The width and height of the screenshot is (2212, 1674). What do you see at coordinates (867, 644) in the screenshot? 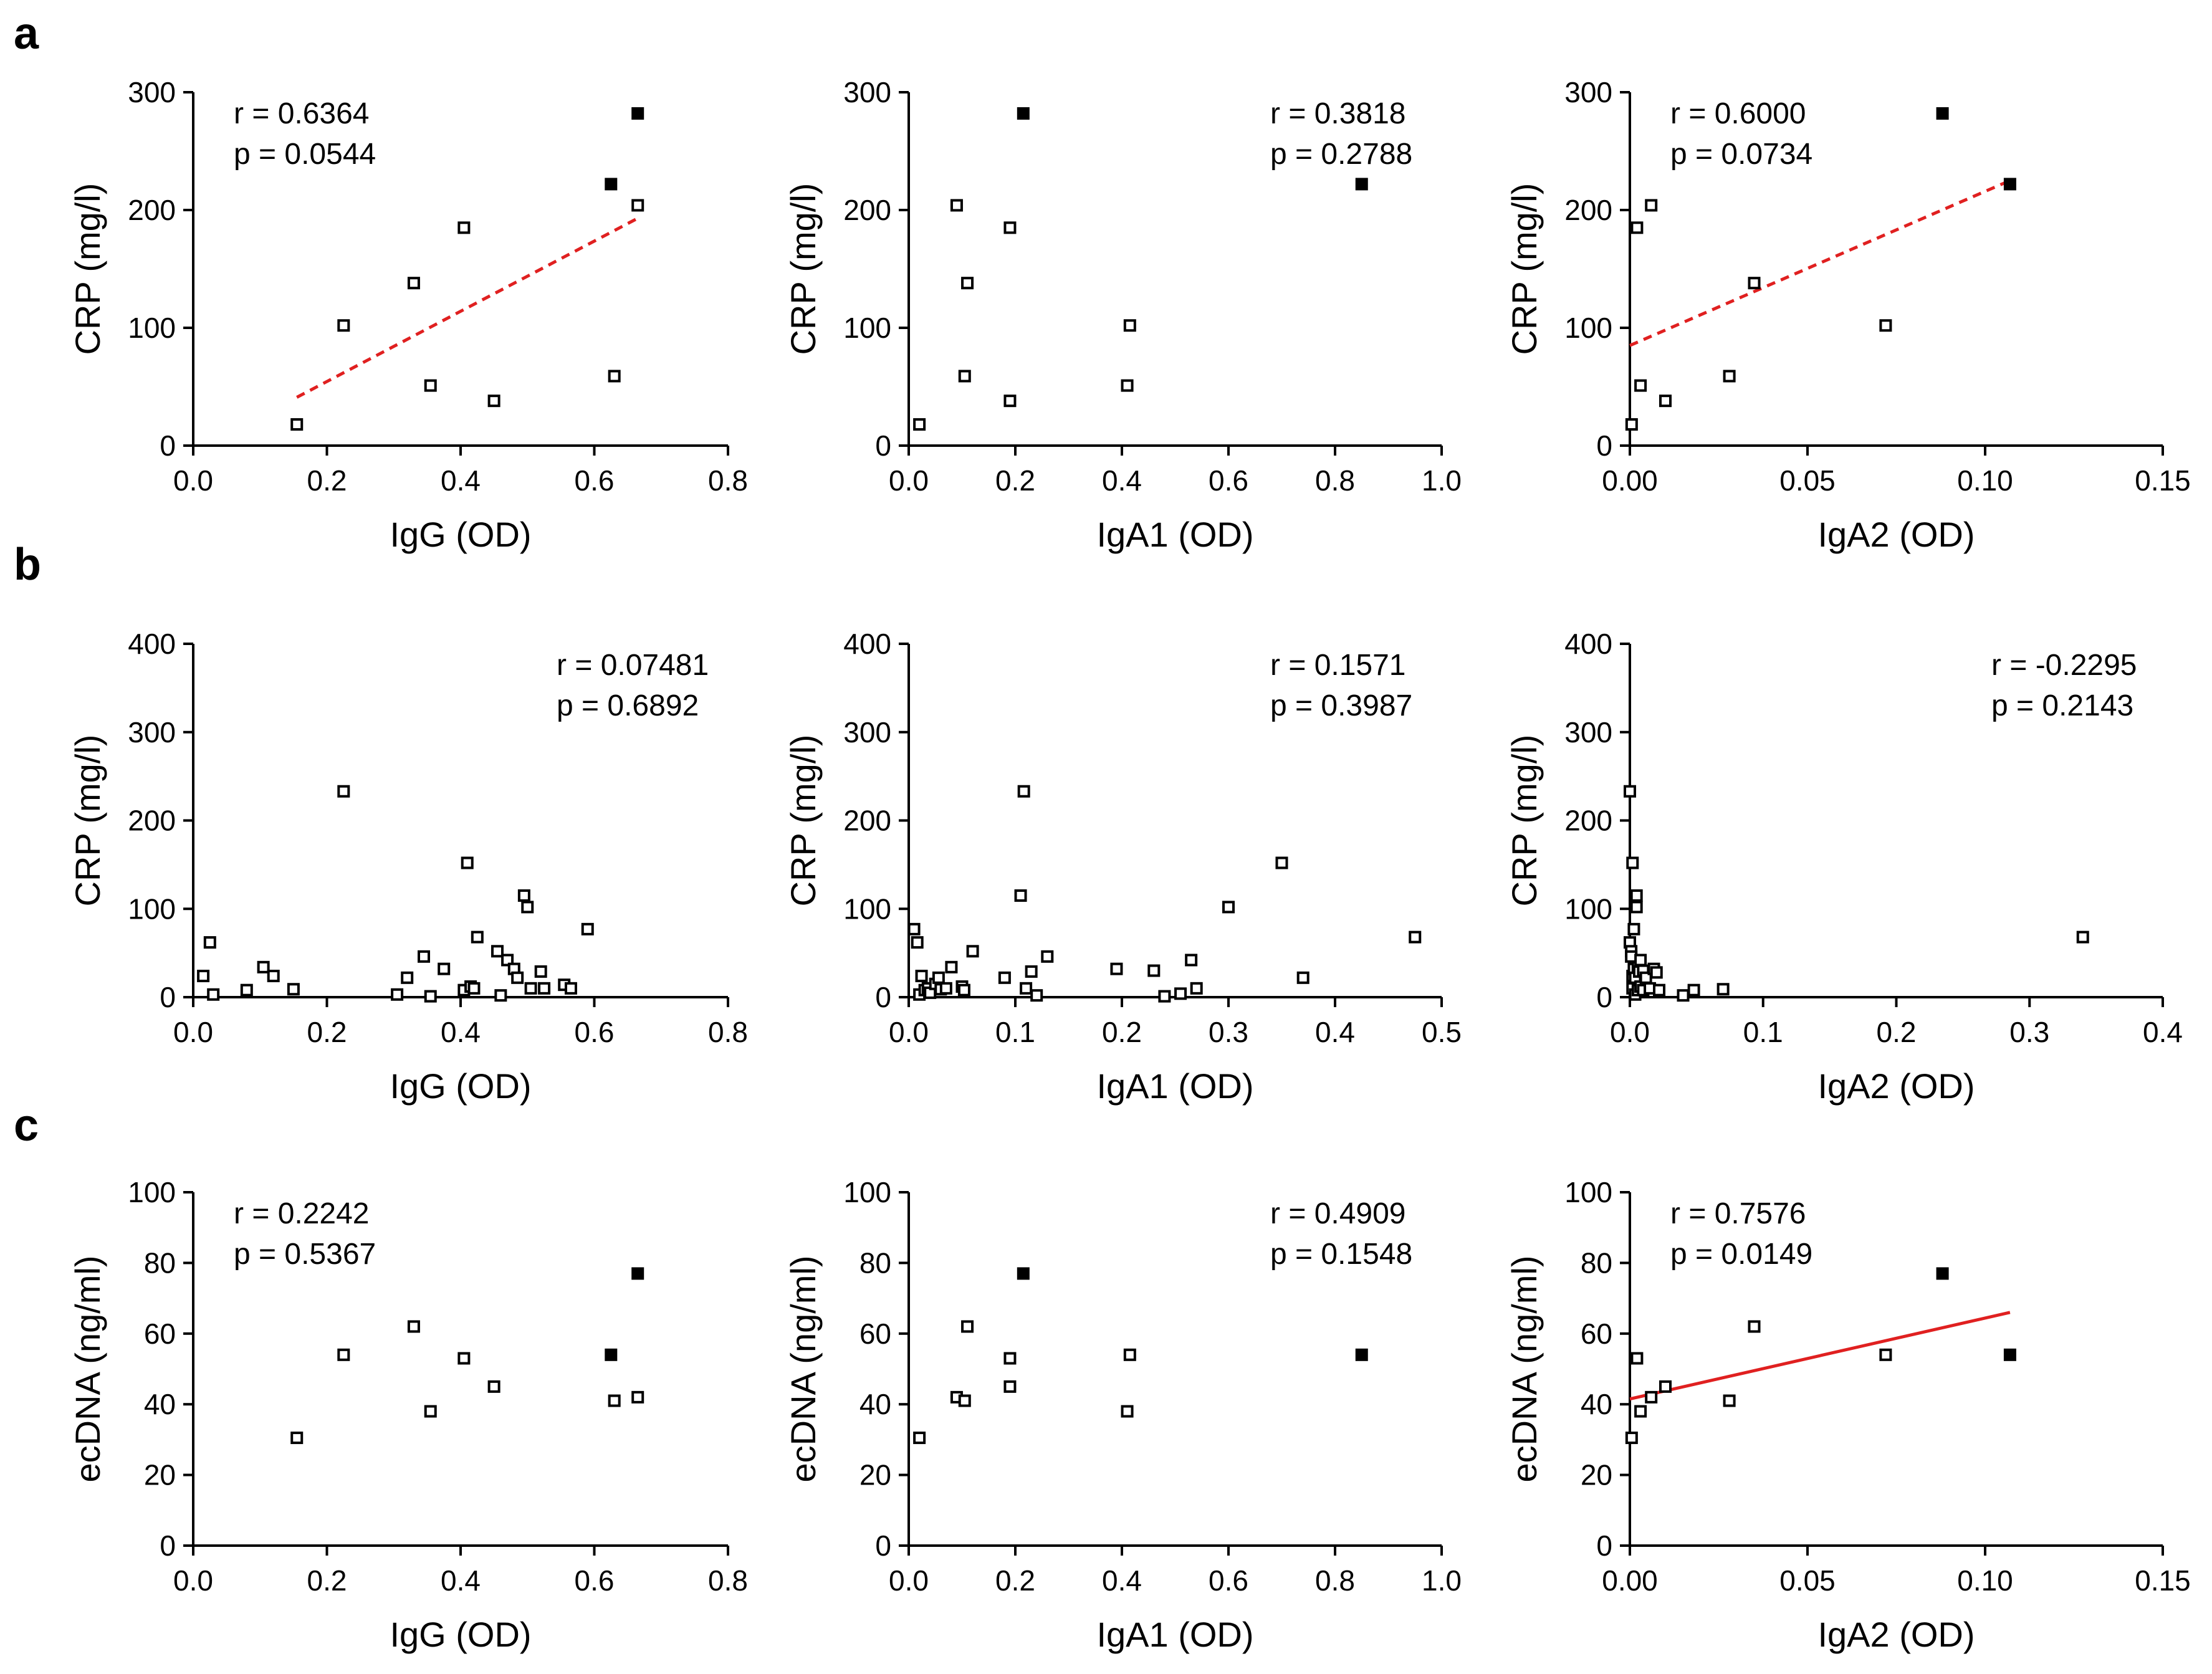
I see `y-tick-label: 400` at bounding box center [867, 644].